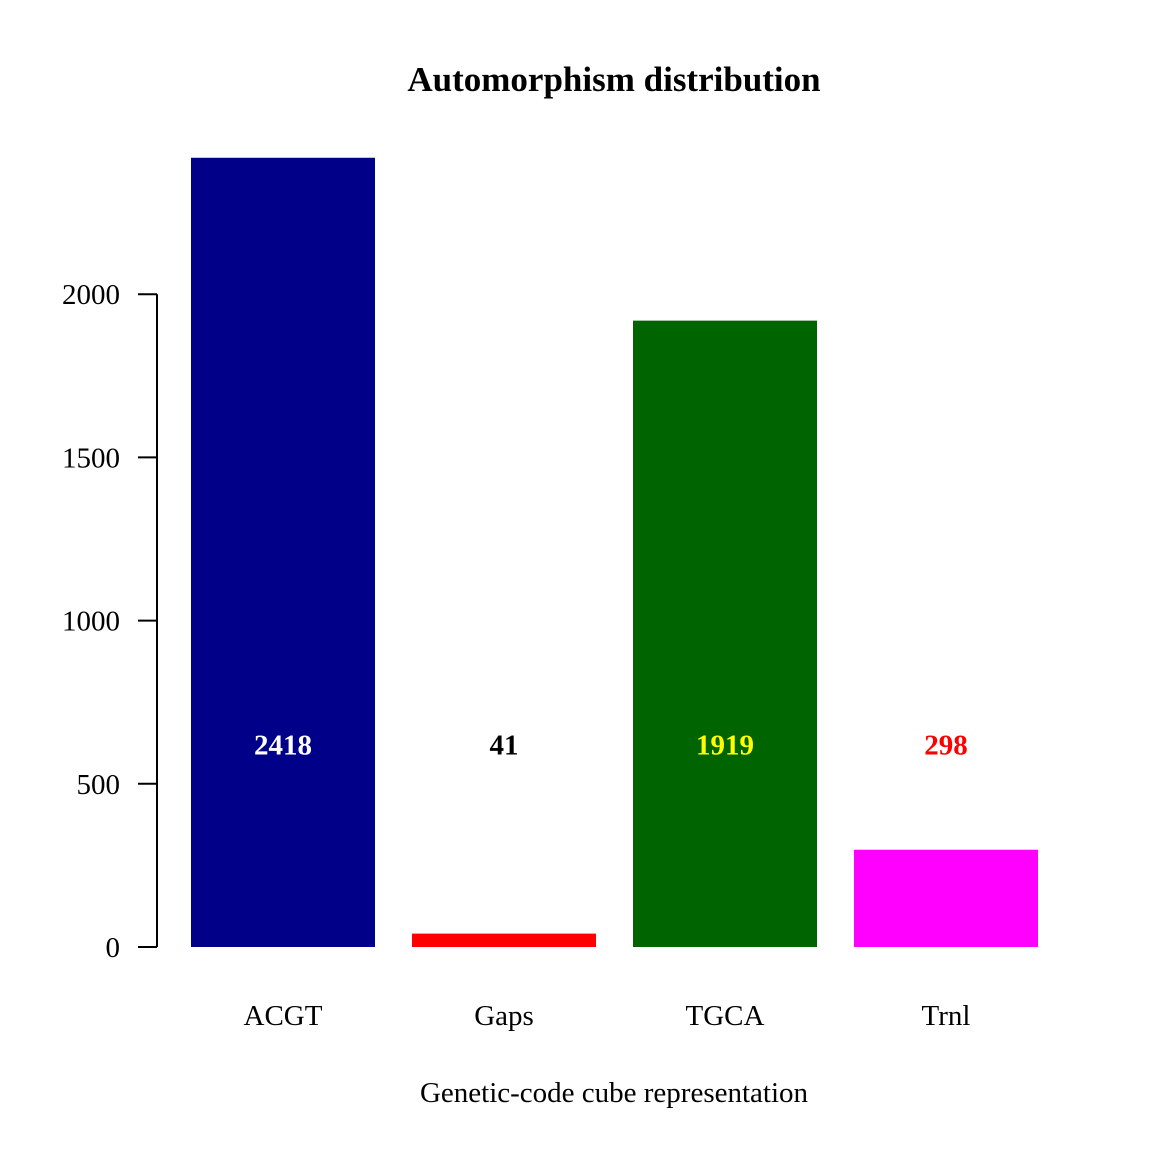  What do you see at coordinates (504, 1016) in the screenshot?
I see `category-label-gaps: Gaps` at bounding box center [504, 1016].